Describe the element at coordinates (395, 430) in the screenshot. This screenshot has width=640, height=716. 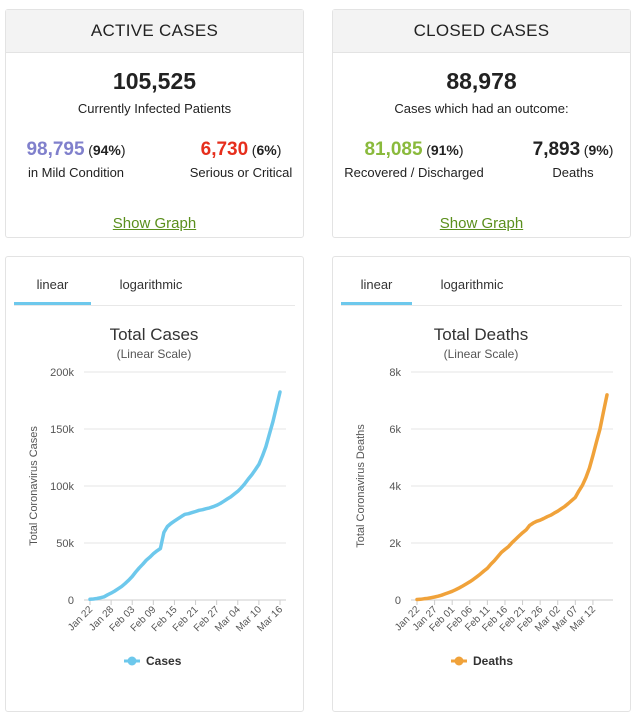
I see `y-tick-label: 6k` at that location.